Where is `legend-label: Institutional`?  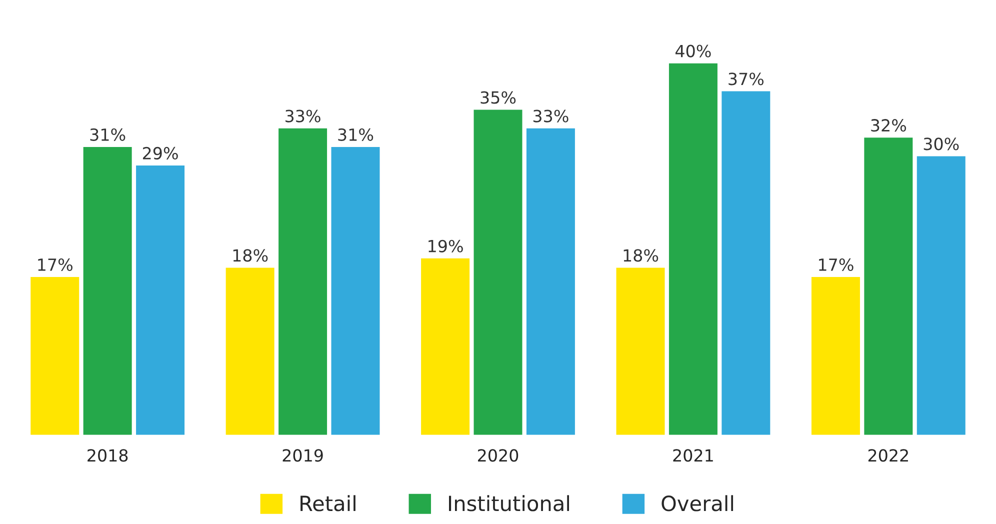 legend-label: Institutional is located at coordinates (509, 503).